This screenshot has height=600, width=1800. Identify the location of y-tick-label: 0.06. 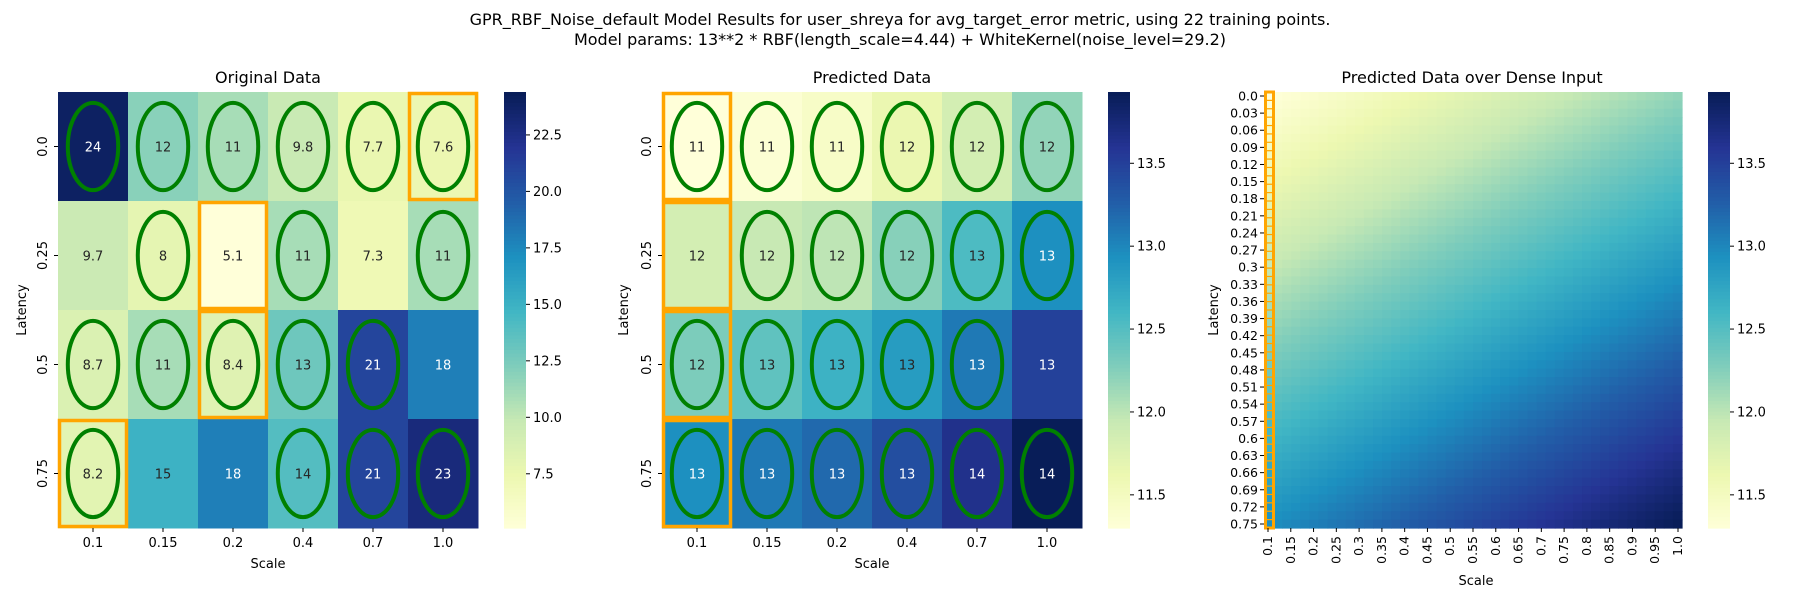
(1244, 130).